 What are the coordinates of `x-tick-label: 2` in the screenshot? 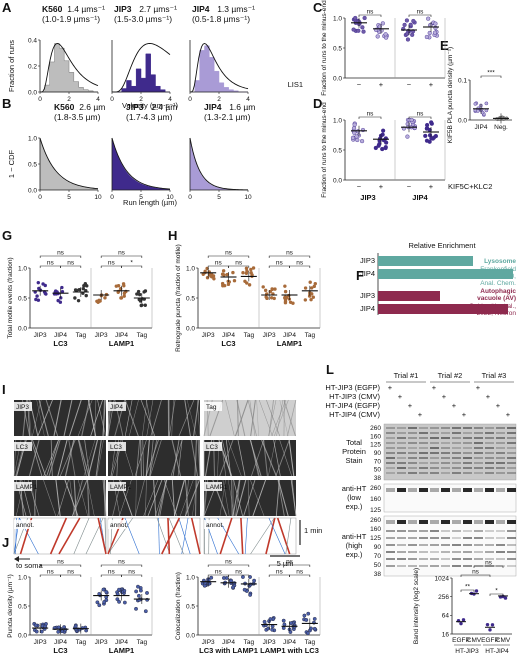 It's located at (69, 99).